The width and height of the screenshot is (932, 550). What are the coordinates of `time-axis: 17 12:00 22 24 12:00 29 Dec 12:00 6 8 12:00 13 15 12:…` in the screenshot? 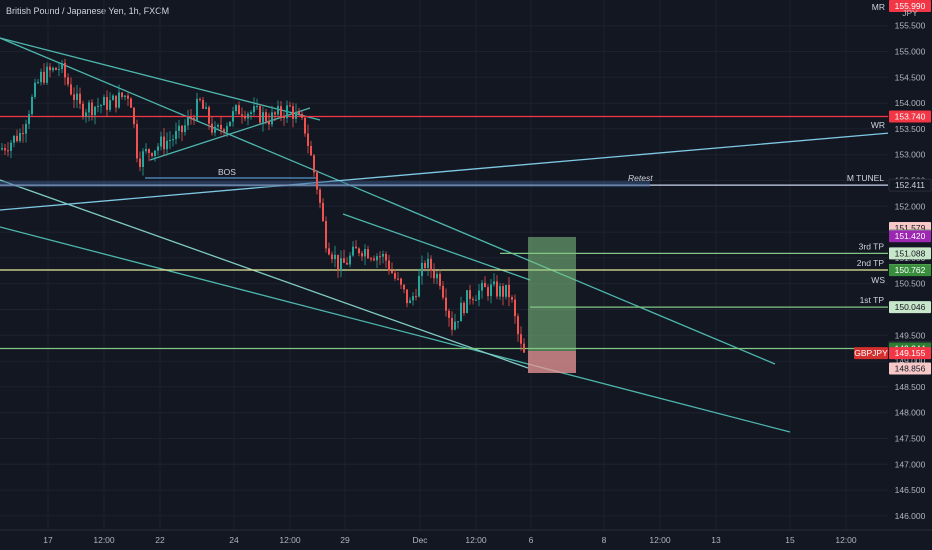 It's located at (466, 539).